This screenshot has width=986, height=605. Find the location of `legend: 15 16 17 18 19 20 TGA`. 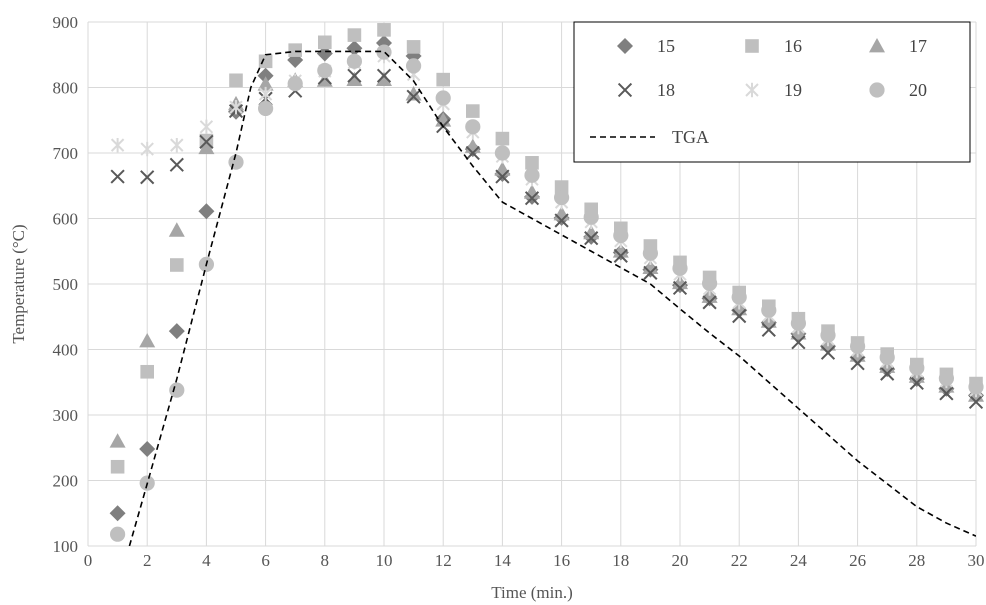

legend: 15 16 17 18 19 20 TGA is located at coordinates (772, 92).